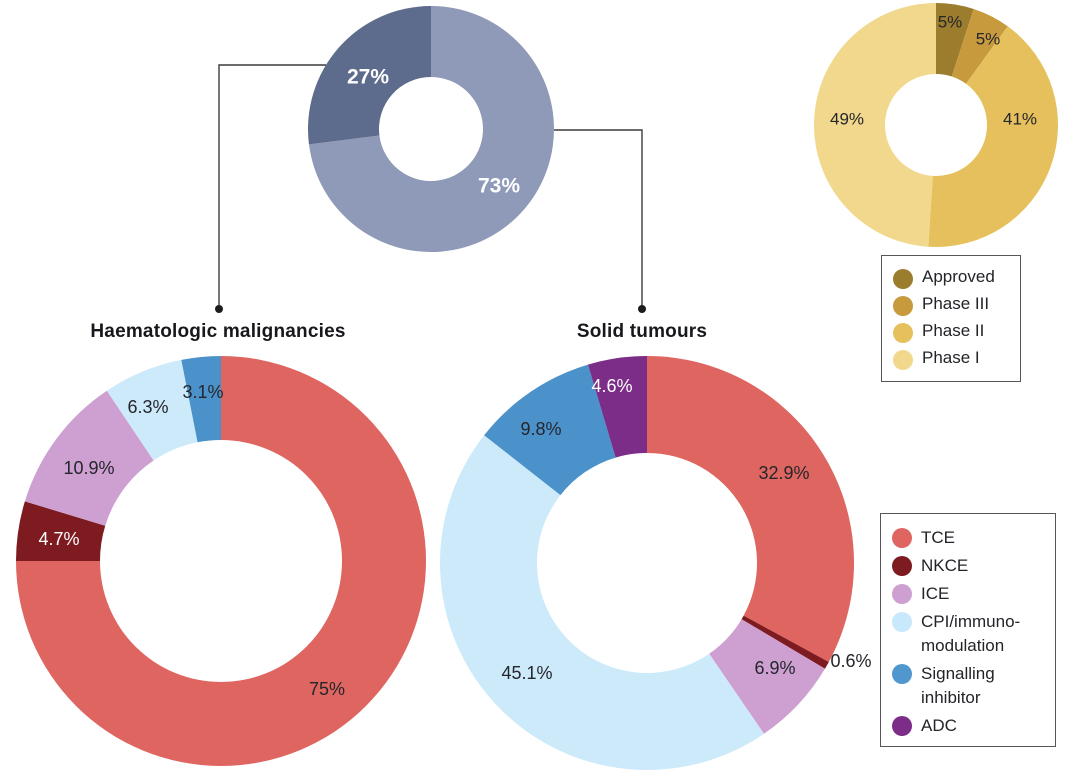 Image resolution: width=1076 pixels, height=779 pixels. What do you see at coordinates (611, 386) in the screenshot?
I see `slice-label-solid-tumours-adc: 4.6%` at bounding box center [611, 386].